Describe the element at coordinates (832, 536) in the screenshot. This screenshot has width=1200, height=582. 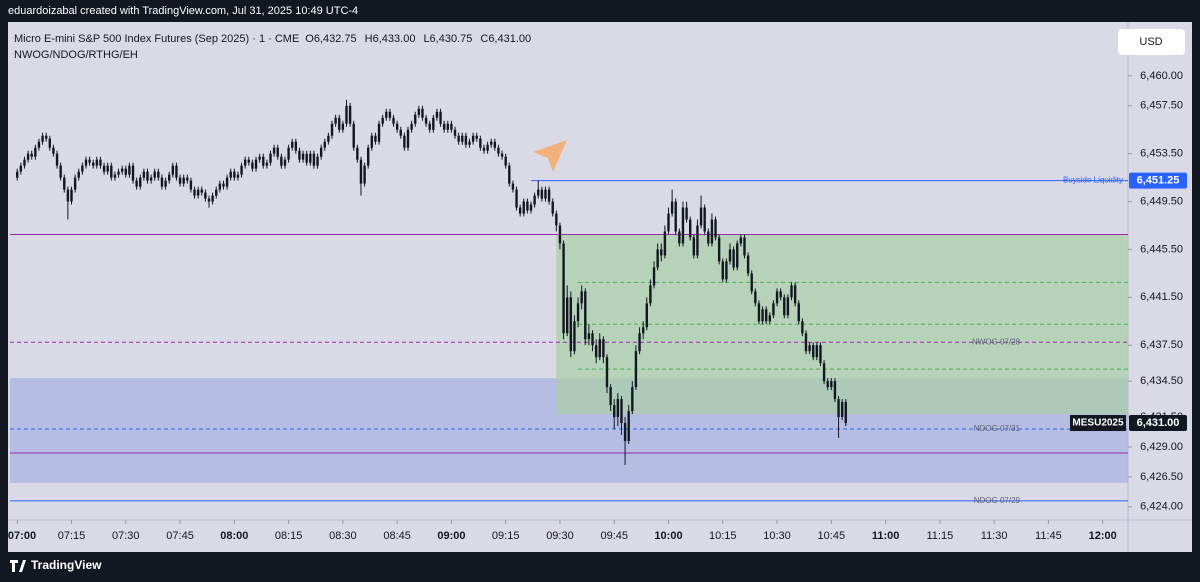
I see `x-tick-label: 10:45` at that location.